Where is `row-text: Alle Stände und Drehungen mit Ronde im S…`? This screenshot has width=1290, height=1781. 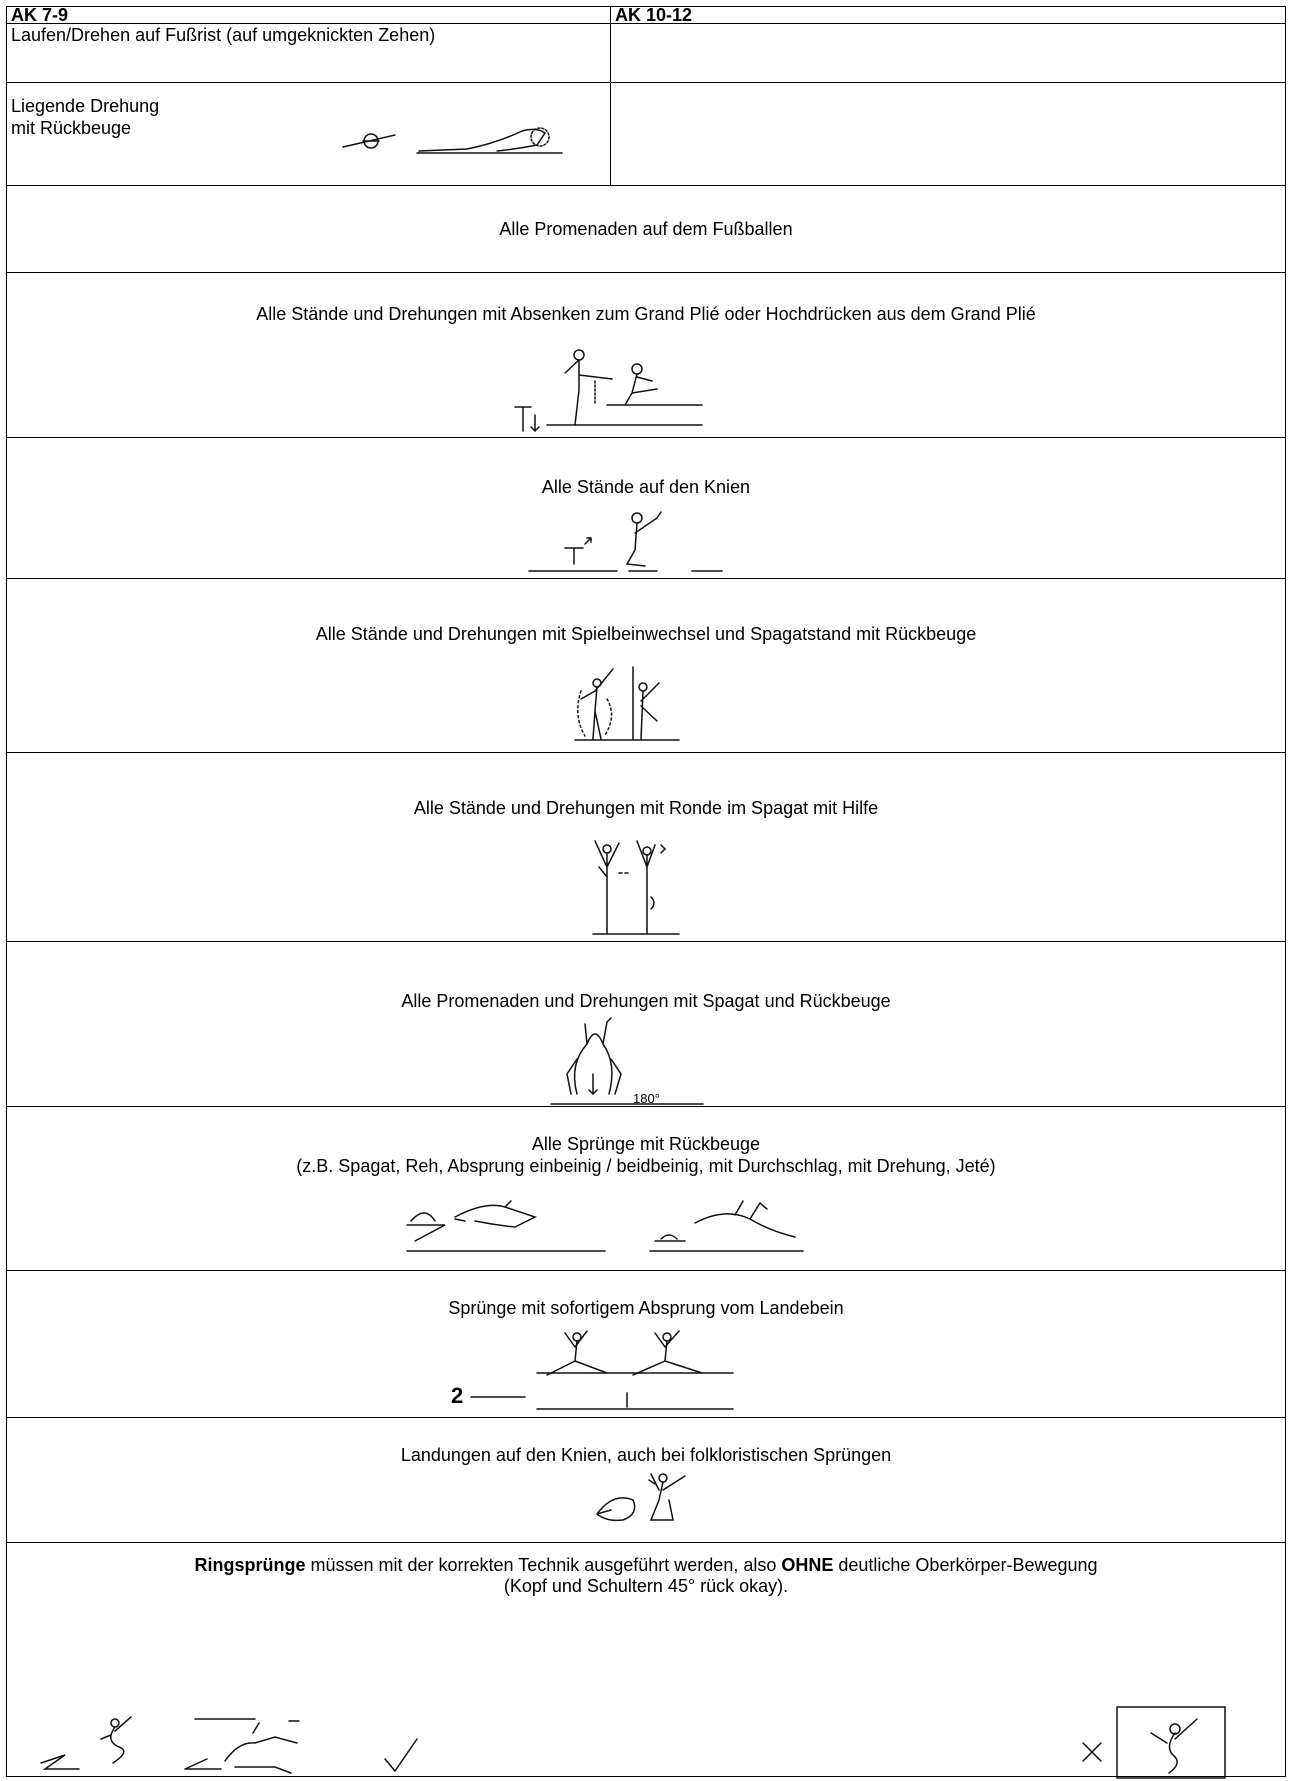 row-text: Alle Stände und Drehungen mit Ronde im S… is located at coordinates (646, 808).